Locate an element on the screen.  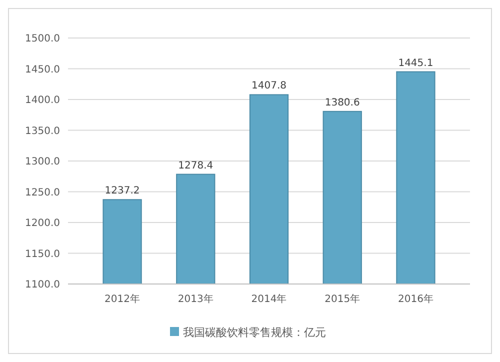
y-tick-label: 1100.0 is located at coordinates (42, 285).